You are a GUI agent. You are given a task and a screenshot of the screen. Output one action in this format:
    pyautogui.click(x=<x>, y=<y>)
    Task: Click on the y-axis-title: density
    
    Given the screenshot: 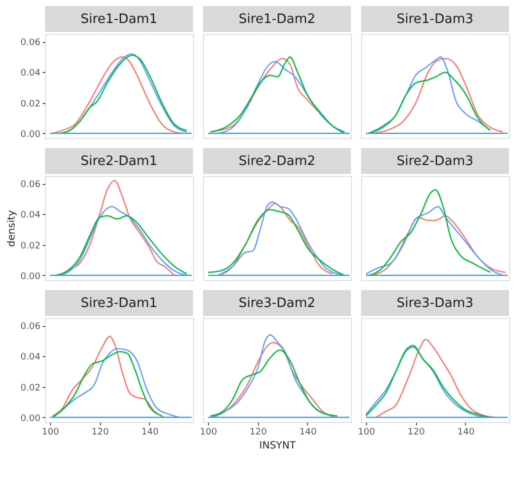 What is the action you would take?
    pyautogui.click(x=12, y=228)
    